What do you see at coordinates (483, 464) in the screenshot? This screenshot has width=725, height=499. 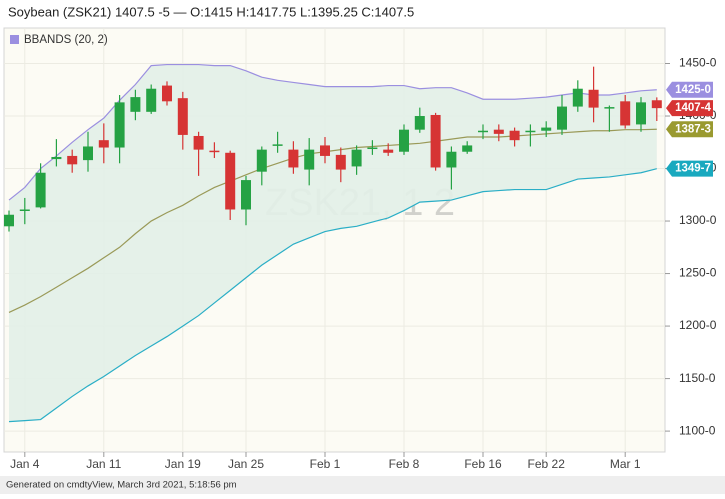 I see `x-tick-label: Feb 16` at bounding box center [483, 464].